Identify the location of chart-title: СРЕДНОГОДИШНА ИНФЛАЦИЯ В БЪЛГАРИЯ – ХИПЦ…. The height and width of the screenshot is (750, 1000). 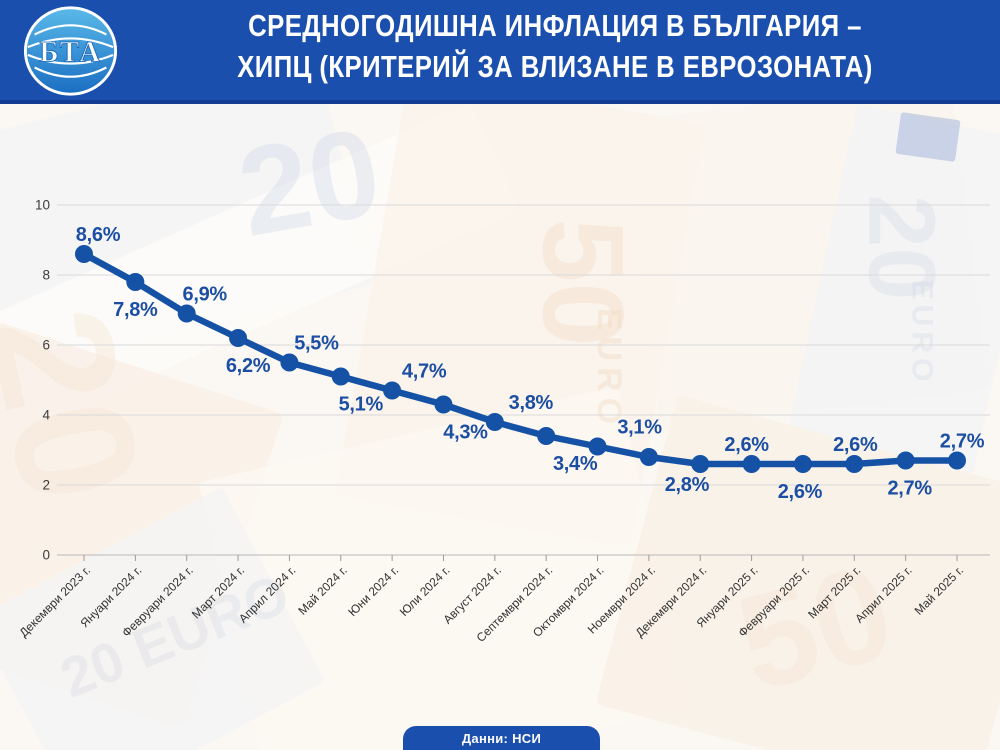
(555, 46).